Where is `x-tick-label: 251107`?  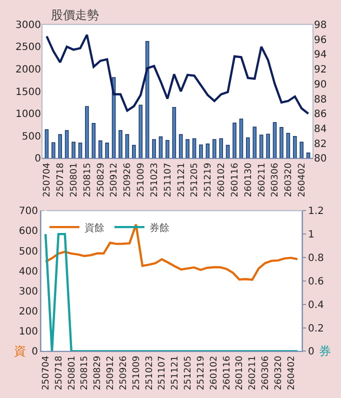 x-tick-label: 251107 is located at coordinates (168, 180).